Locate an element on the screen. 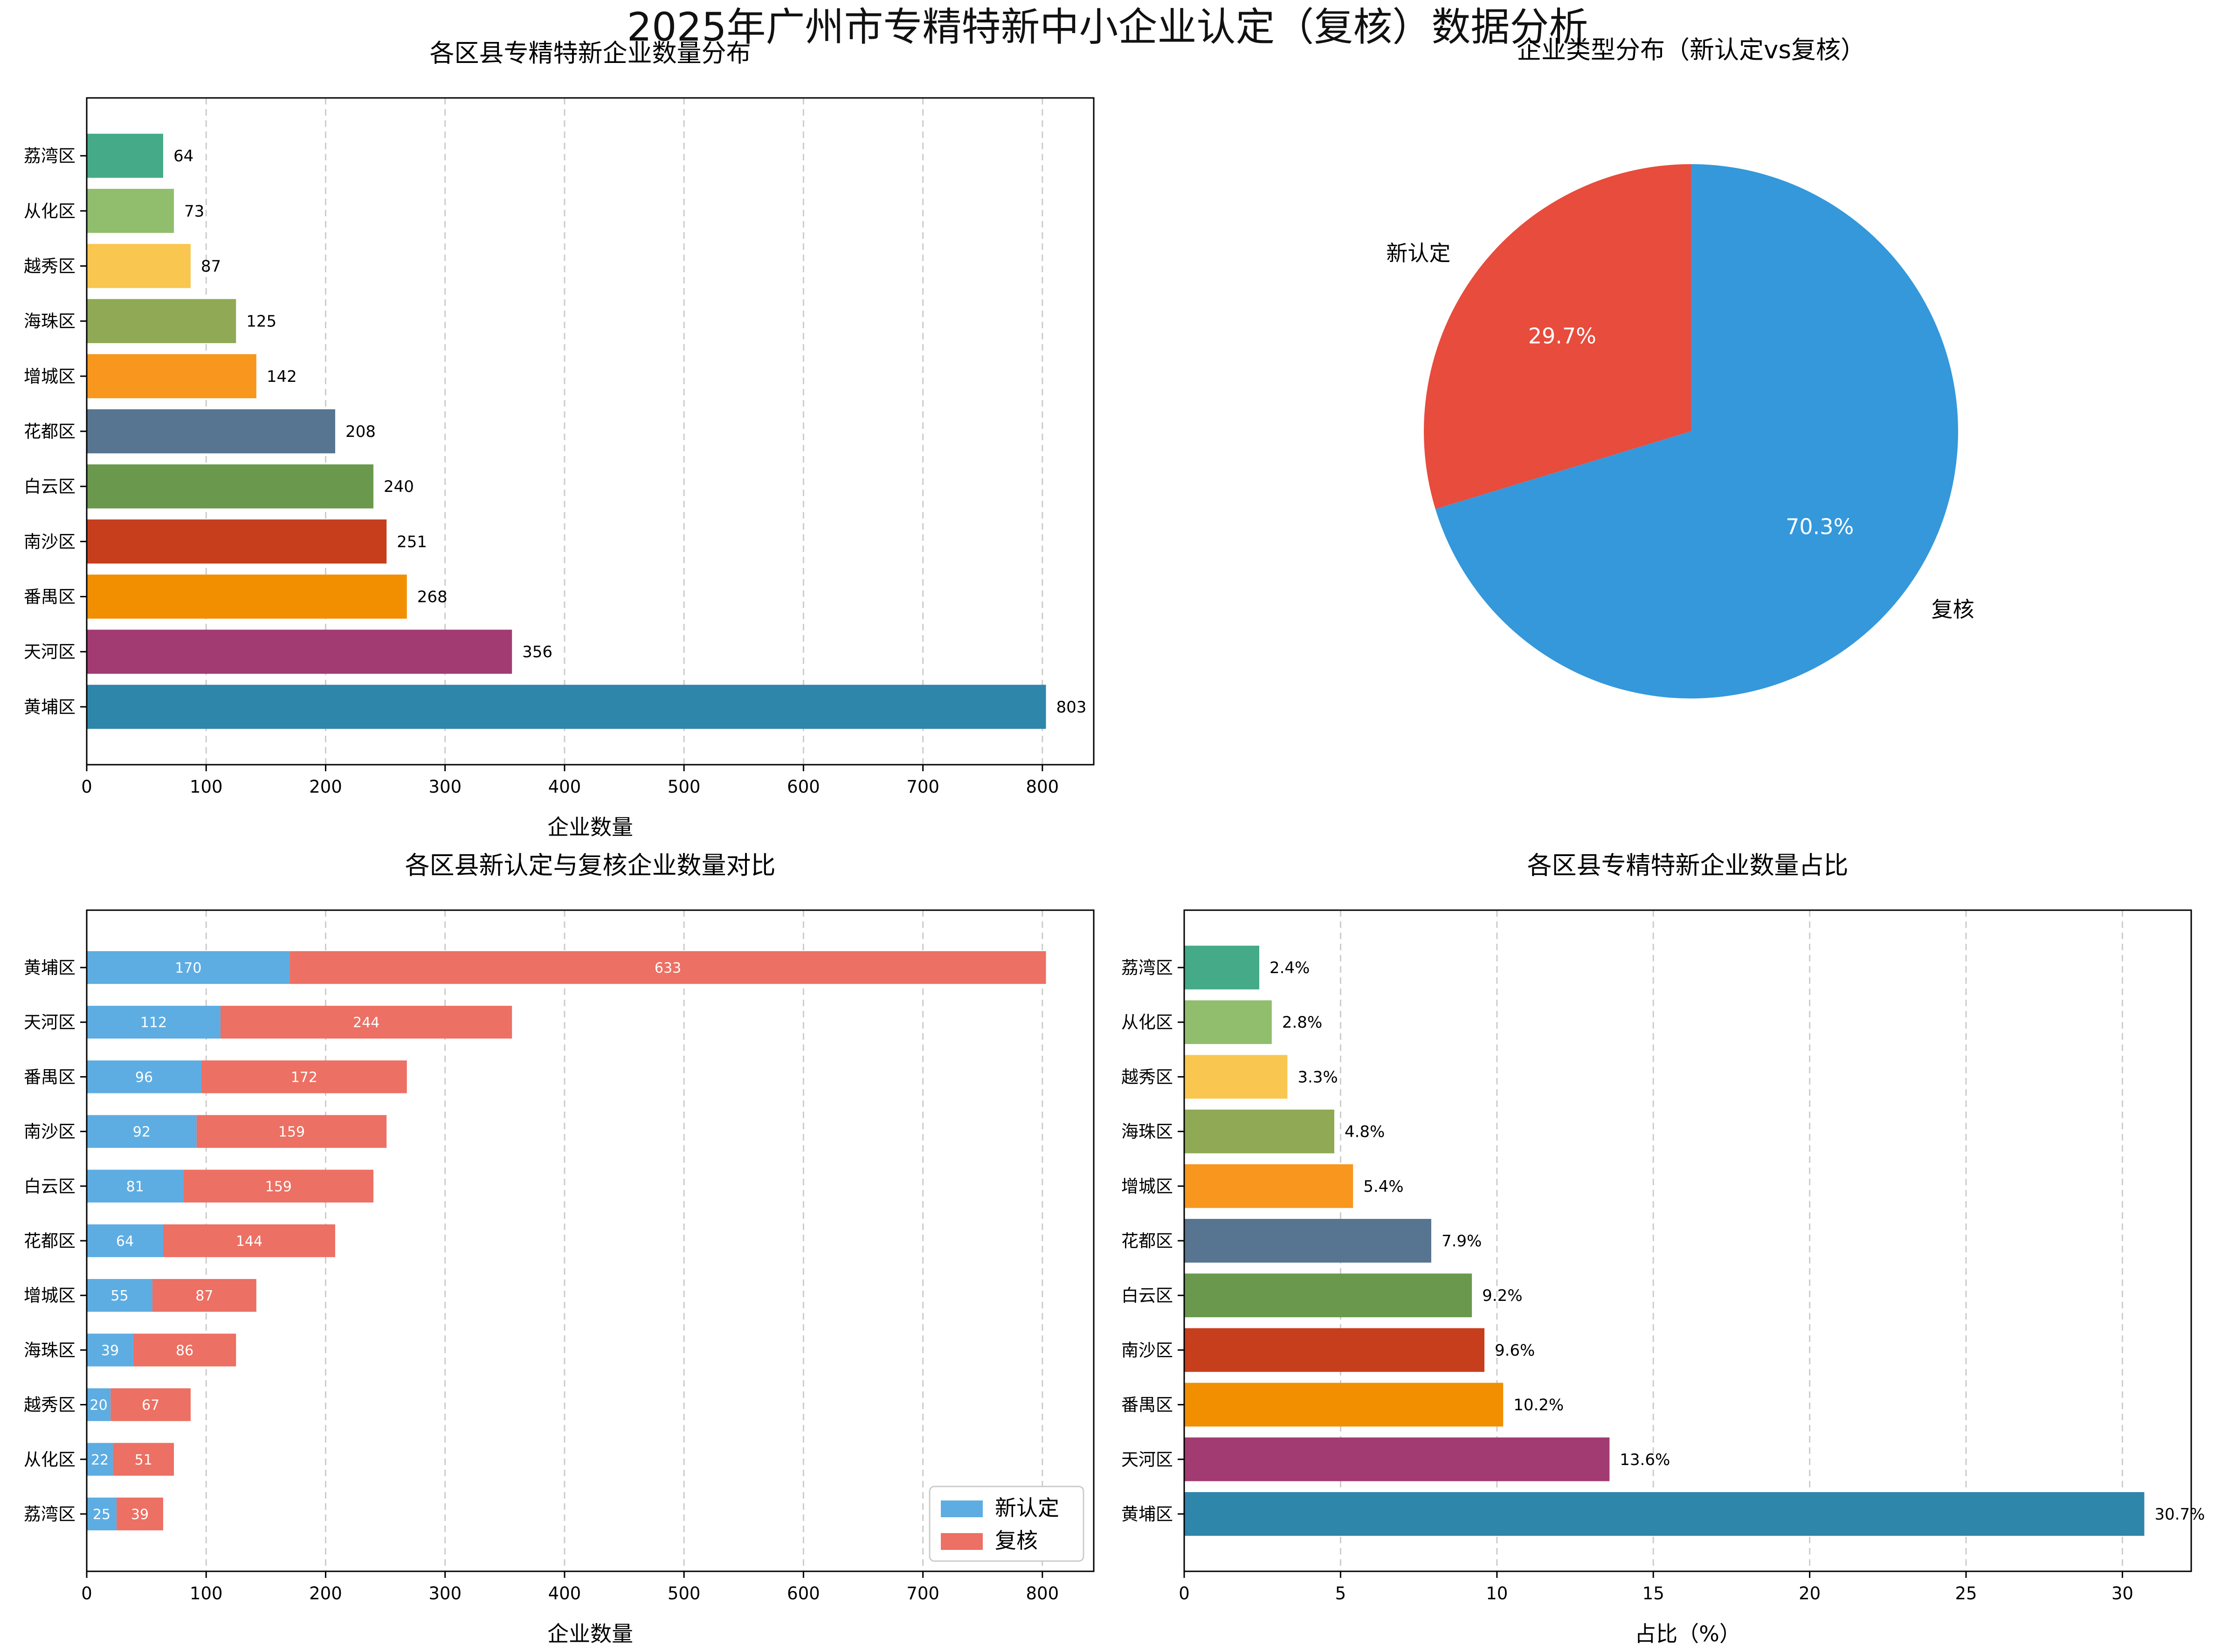 The height and width of the screenshot is (1652, 2215). segment-value-label: 51 is located at coordinates (143, 1460).